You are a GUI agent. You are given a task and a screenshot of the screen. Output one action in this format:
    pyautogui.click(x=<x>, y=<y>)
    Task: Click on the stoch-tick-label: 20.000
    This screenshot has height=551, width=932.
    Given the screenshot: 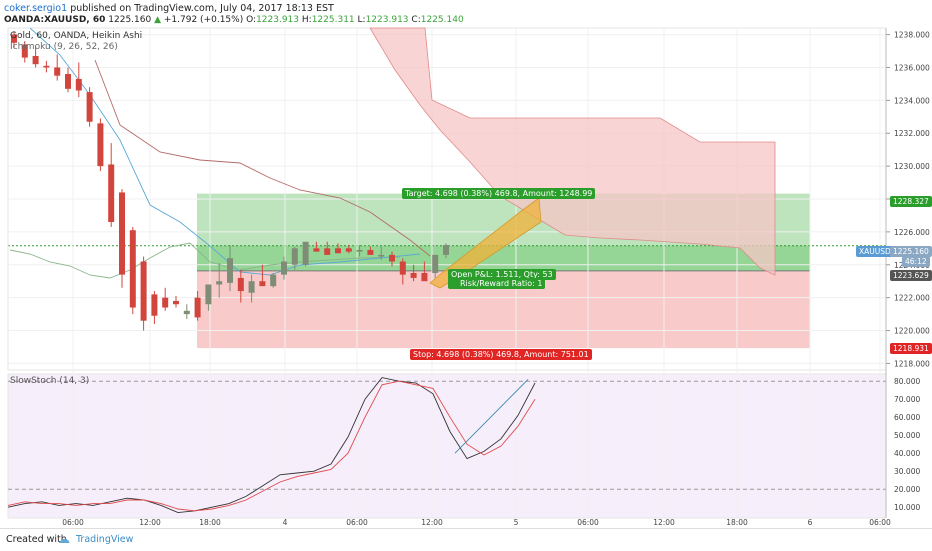 What is the action you would take?
    pyautogui.click(x=907, y=489)
    